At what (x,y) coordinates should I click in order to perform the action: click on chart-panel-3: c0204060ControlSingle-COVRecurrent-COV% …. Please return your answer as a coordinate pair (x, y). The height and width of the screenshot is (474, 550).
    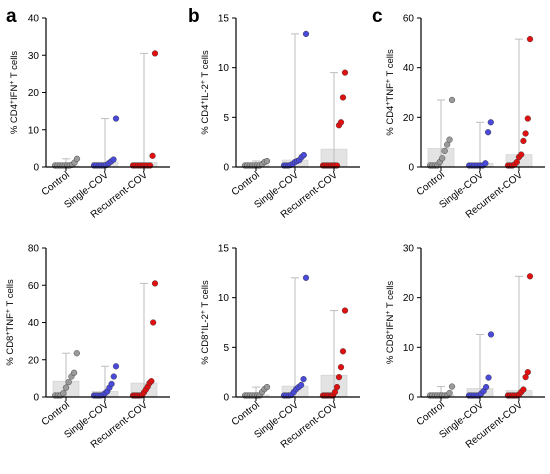
    Looking at the image, I should click on (458, 113).